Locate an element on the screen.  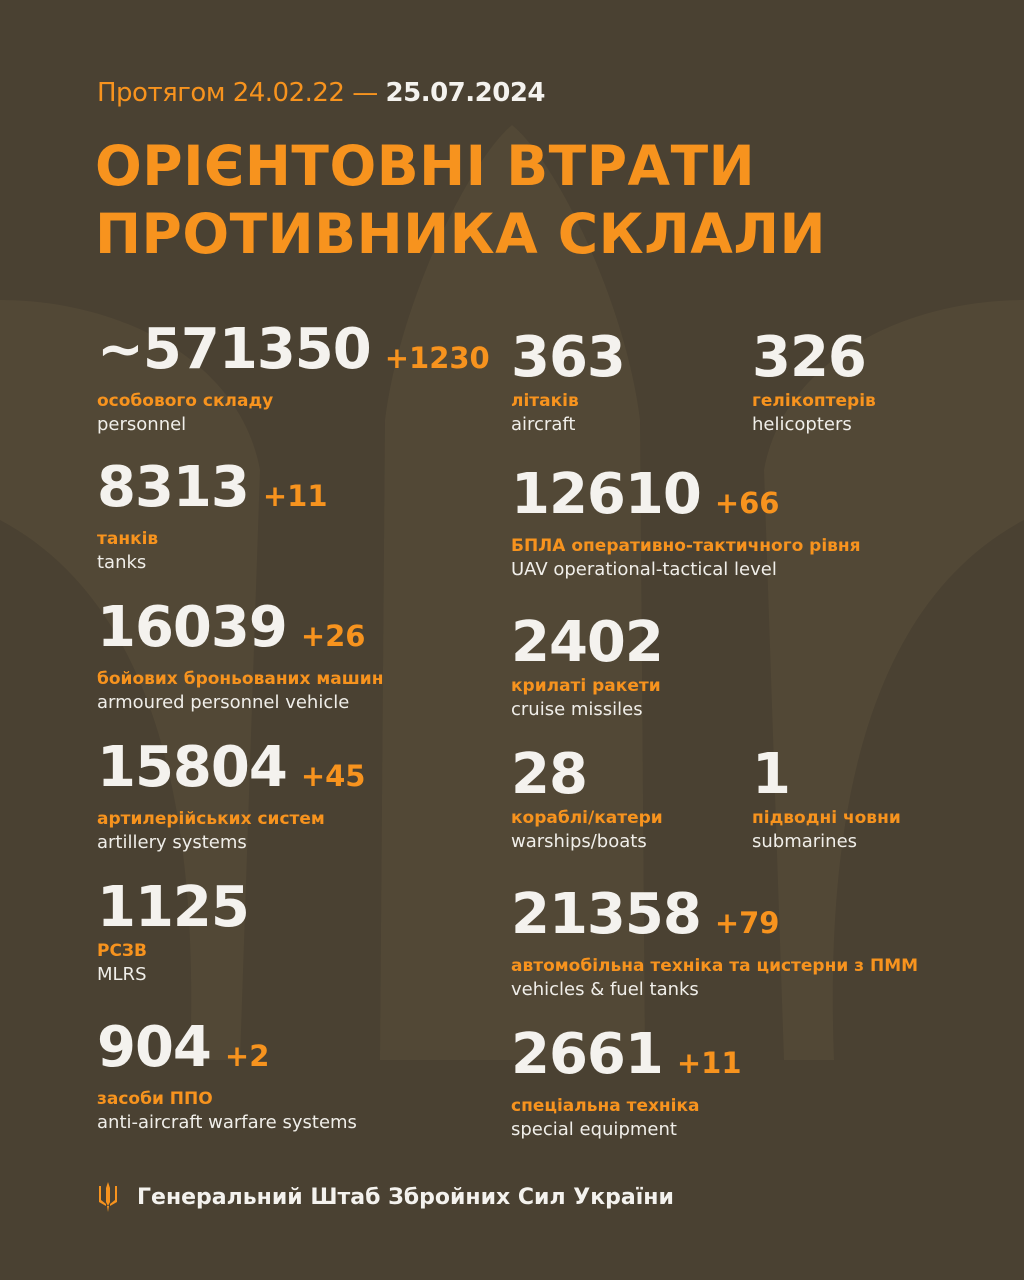
stat-number: 363 is located at coordinates (568, 357).